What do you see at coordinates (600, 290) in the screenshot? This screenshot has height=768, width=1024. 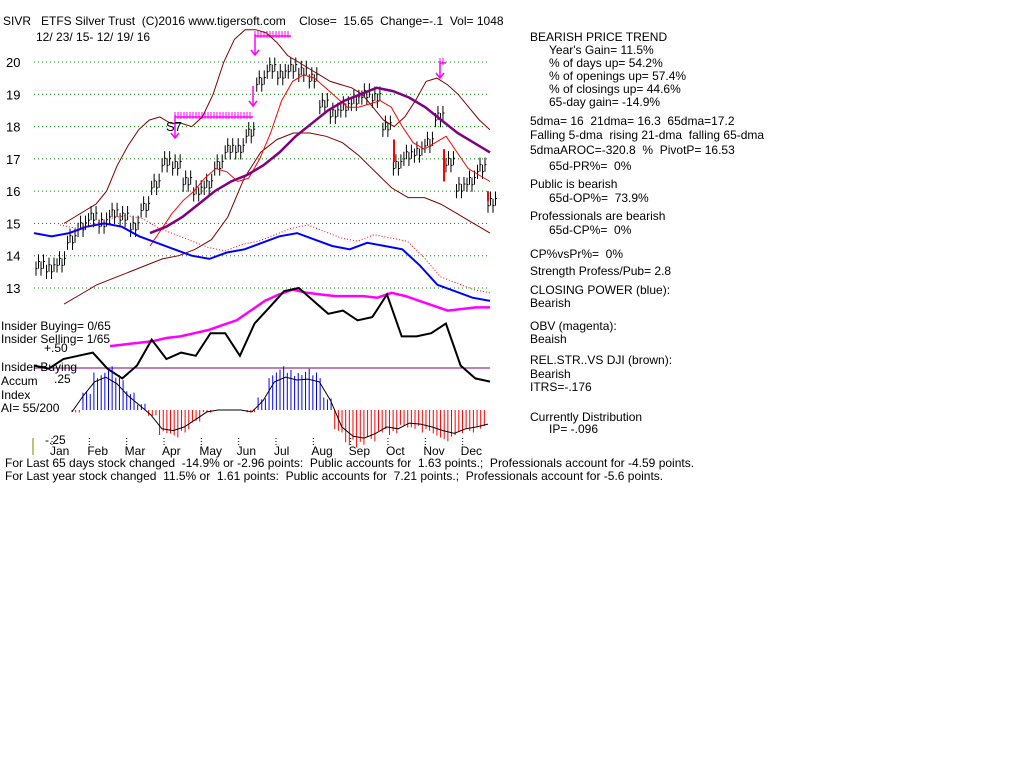 I see `closing-power-title: CLOSING POWER (blue):` at bounding box center [600, 290].